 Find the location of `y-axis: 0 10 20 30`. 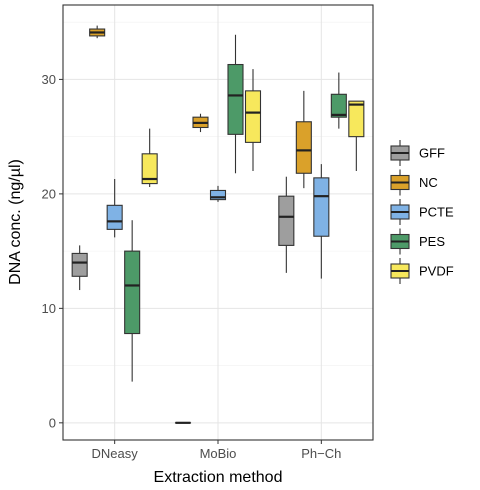

y-axis: 0 10 20 30 is located at coordinates (52, 251).